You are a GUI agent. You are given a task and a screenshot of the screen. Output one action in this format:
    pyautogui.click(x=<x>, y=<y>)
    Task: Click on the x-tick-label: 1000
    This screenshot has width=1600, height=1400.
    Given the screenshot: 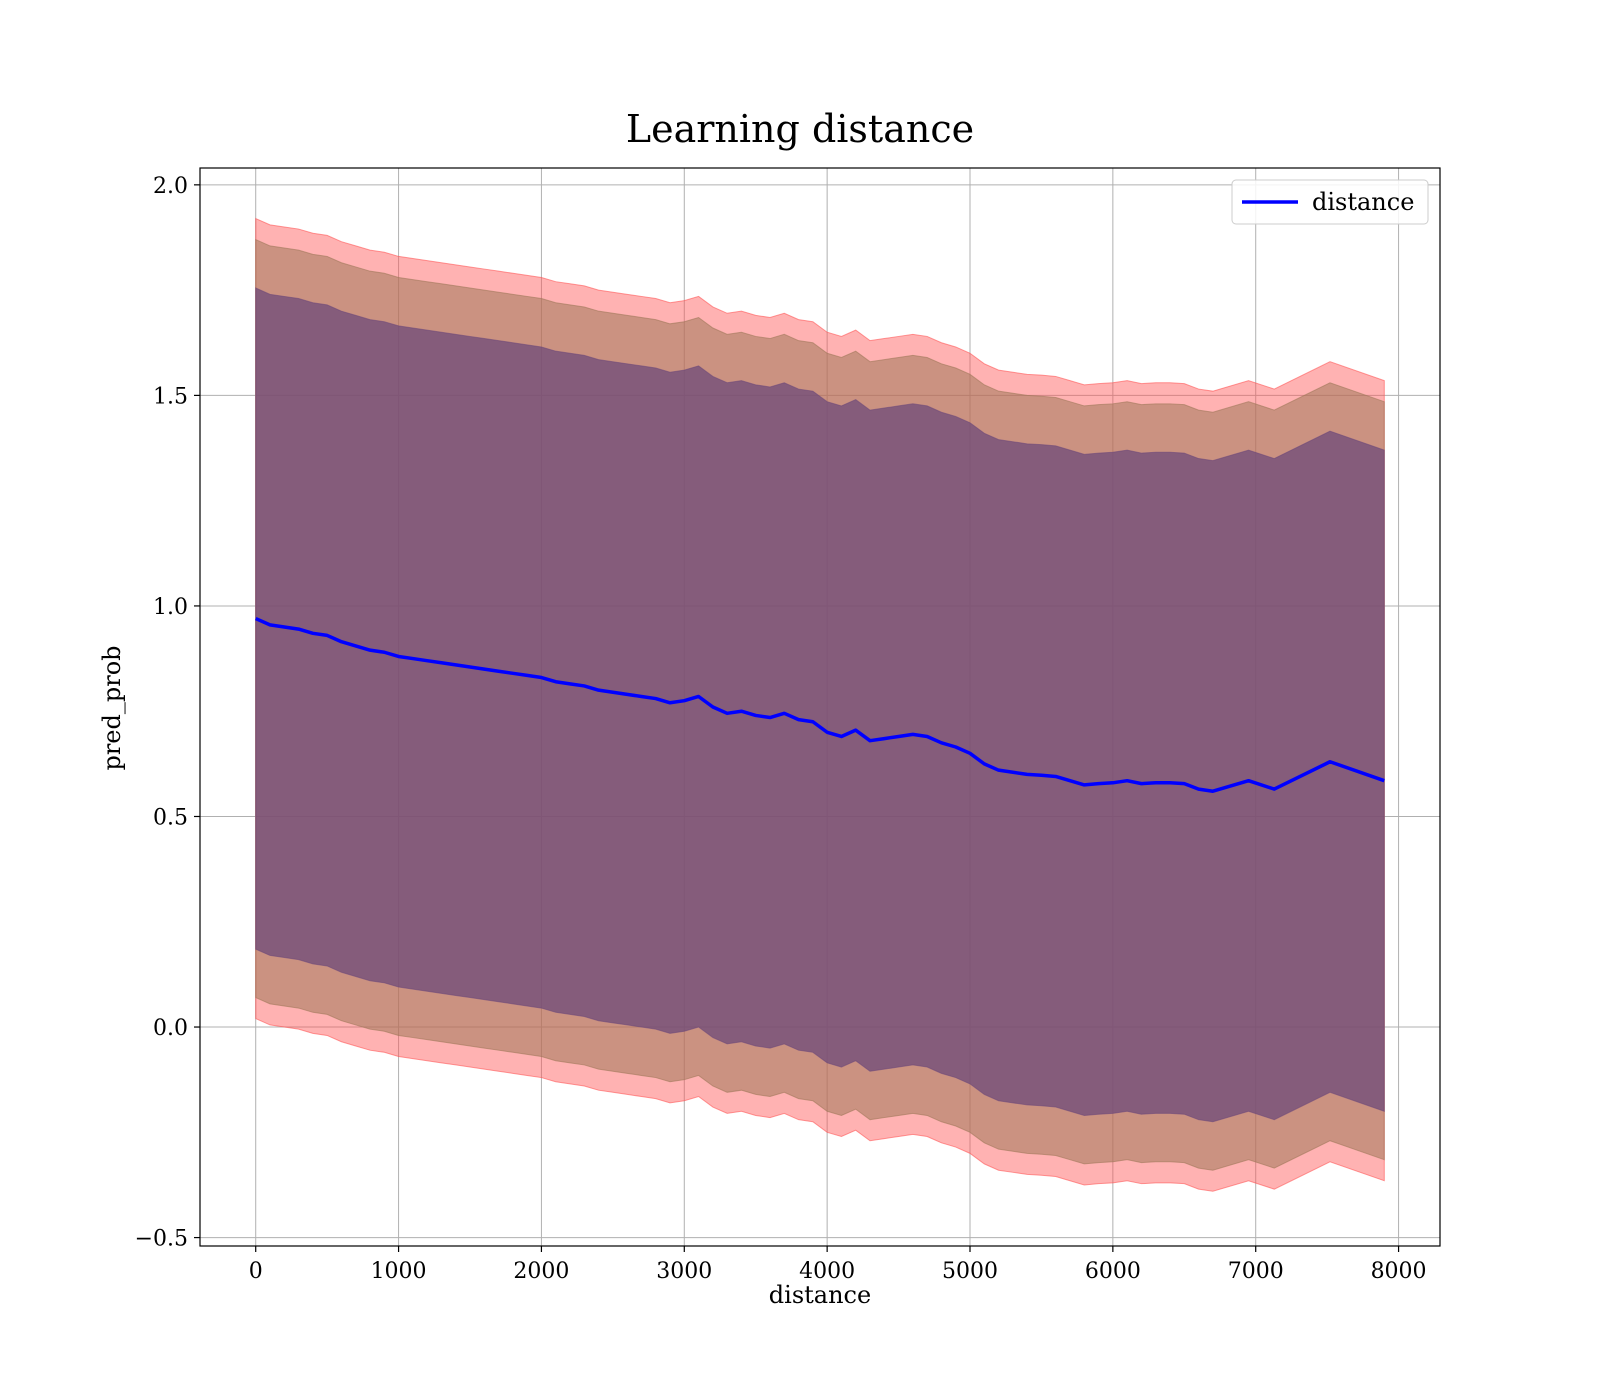 What is the action you would take?
    pyautogui.click(x=399, y=1271)
    